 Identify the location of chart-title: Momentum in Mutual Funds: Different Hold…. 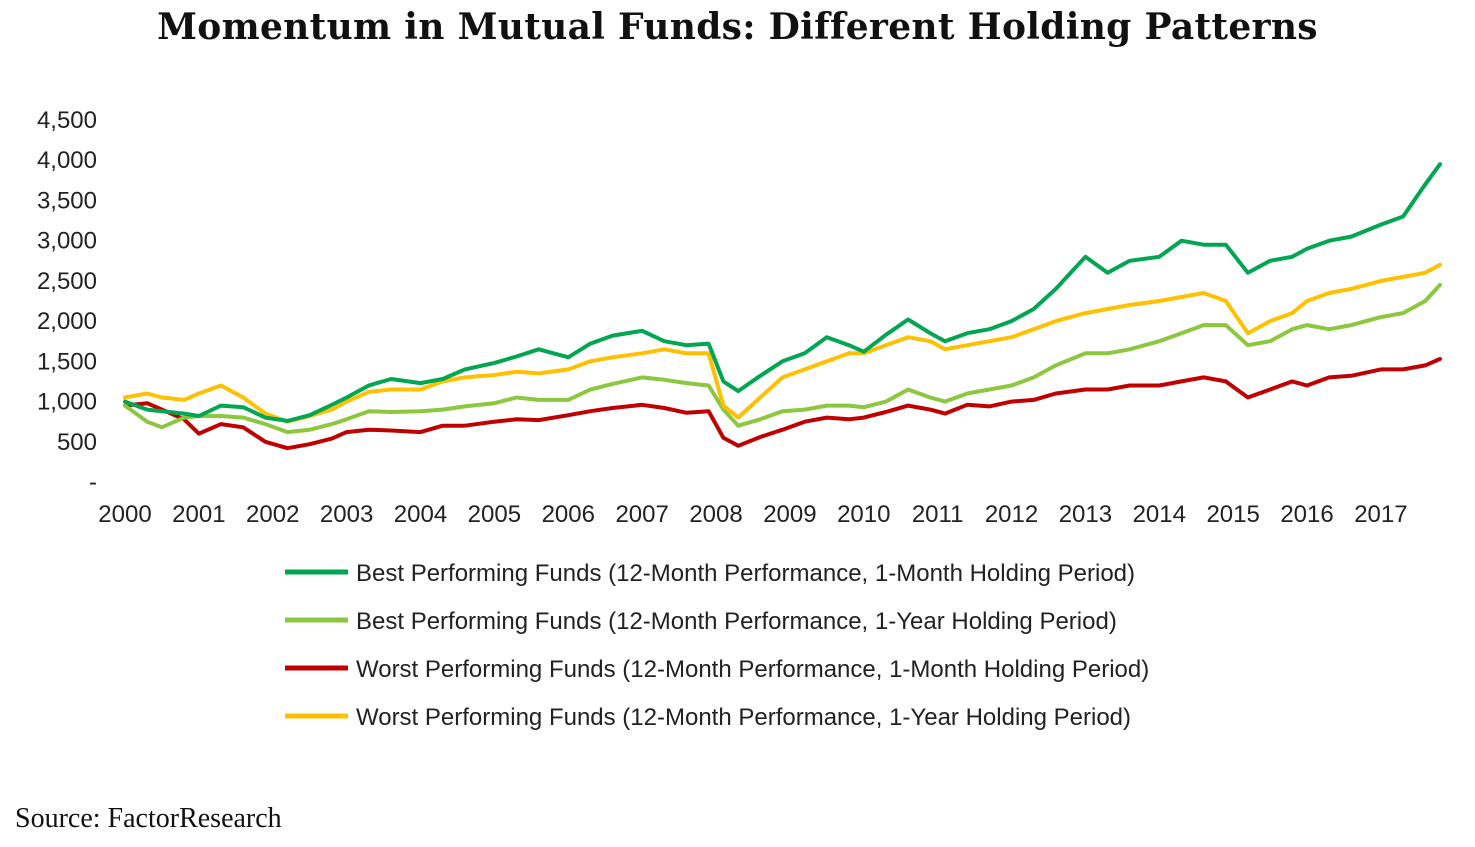
(737, 27).